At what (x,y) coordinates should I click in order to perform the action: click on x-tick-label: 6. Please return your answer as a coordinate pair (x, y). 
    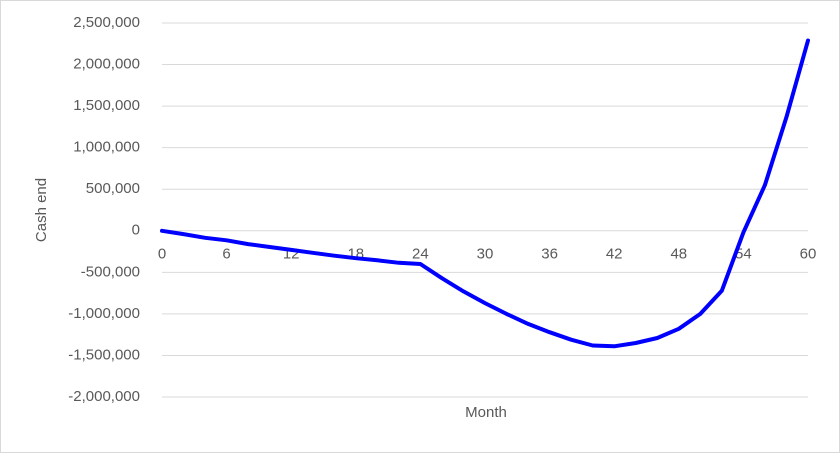
    Looking at the image, I should click on (226, 254).